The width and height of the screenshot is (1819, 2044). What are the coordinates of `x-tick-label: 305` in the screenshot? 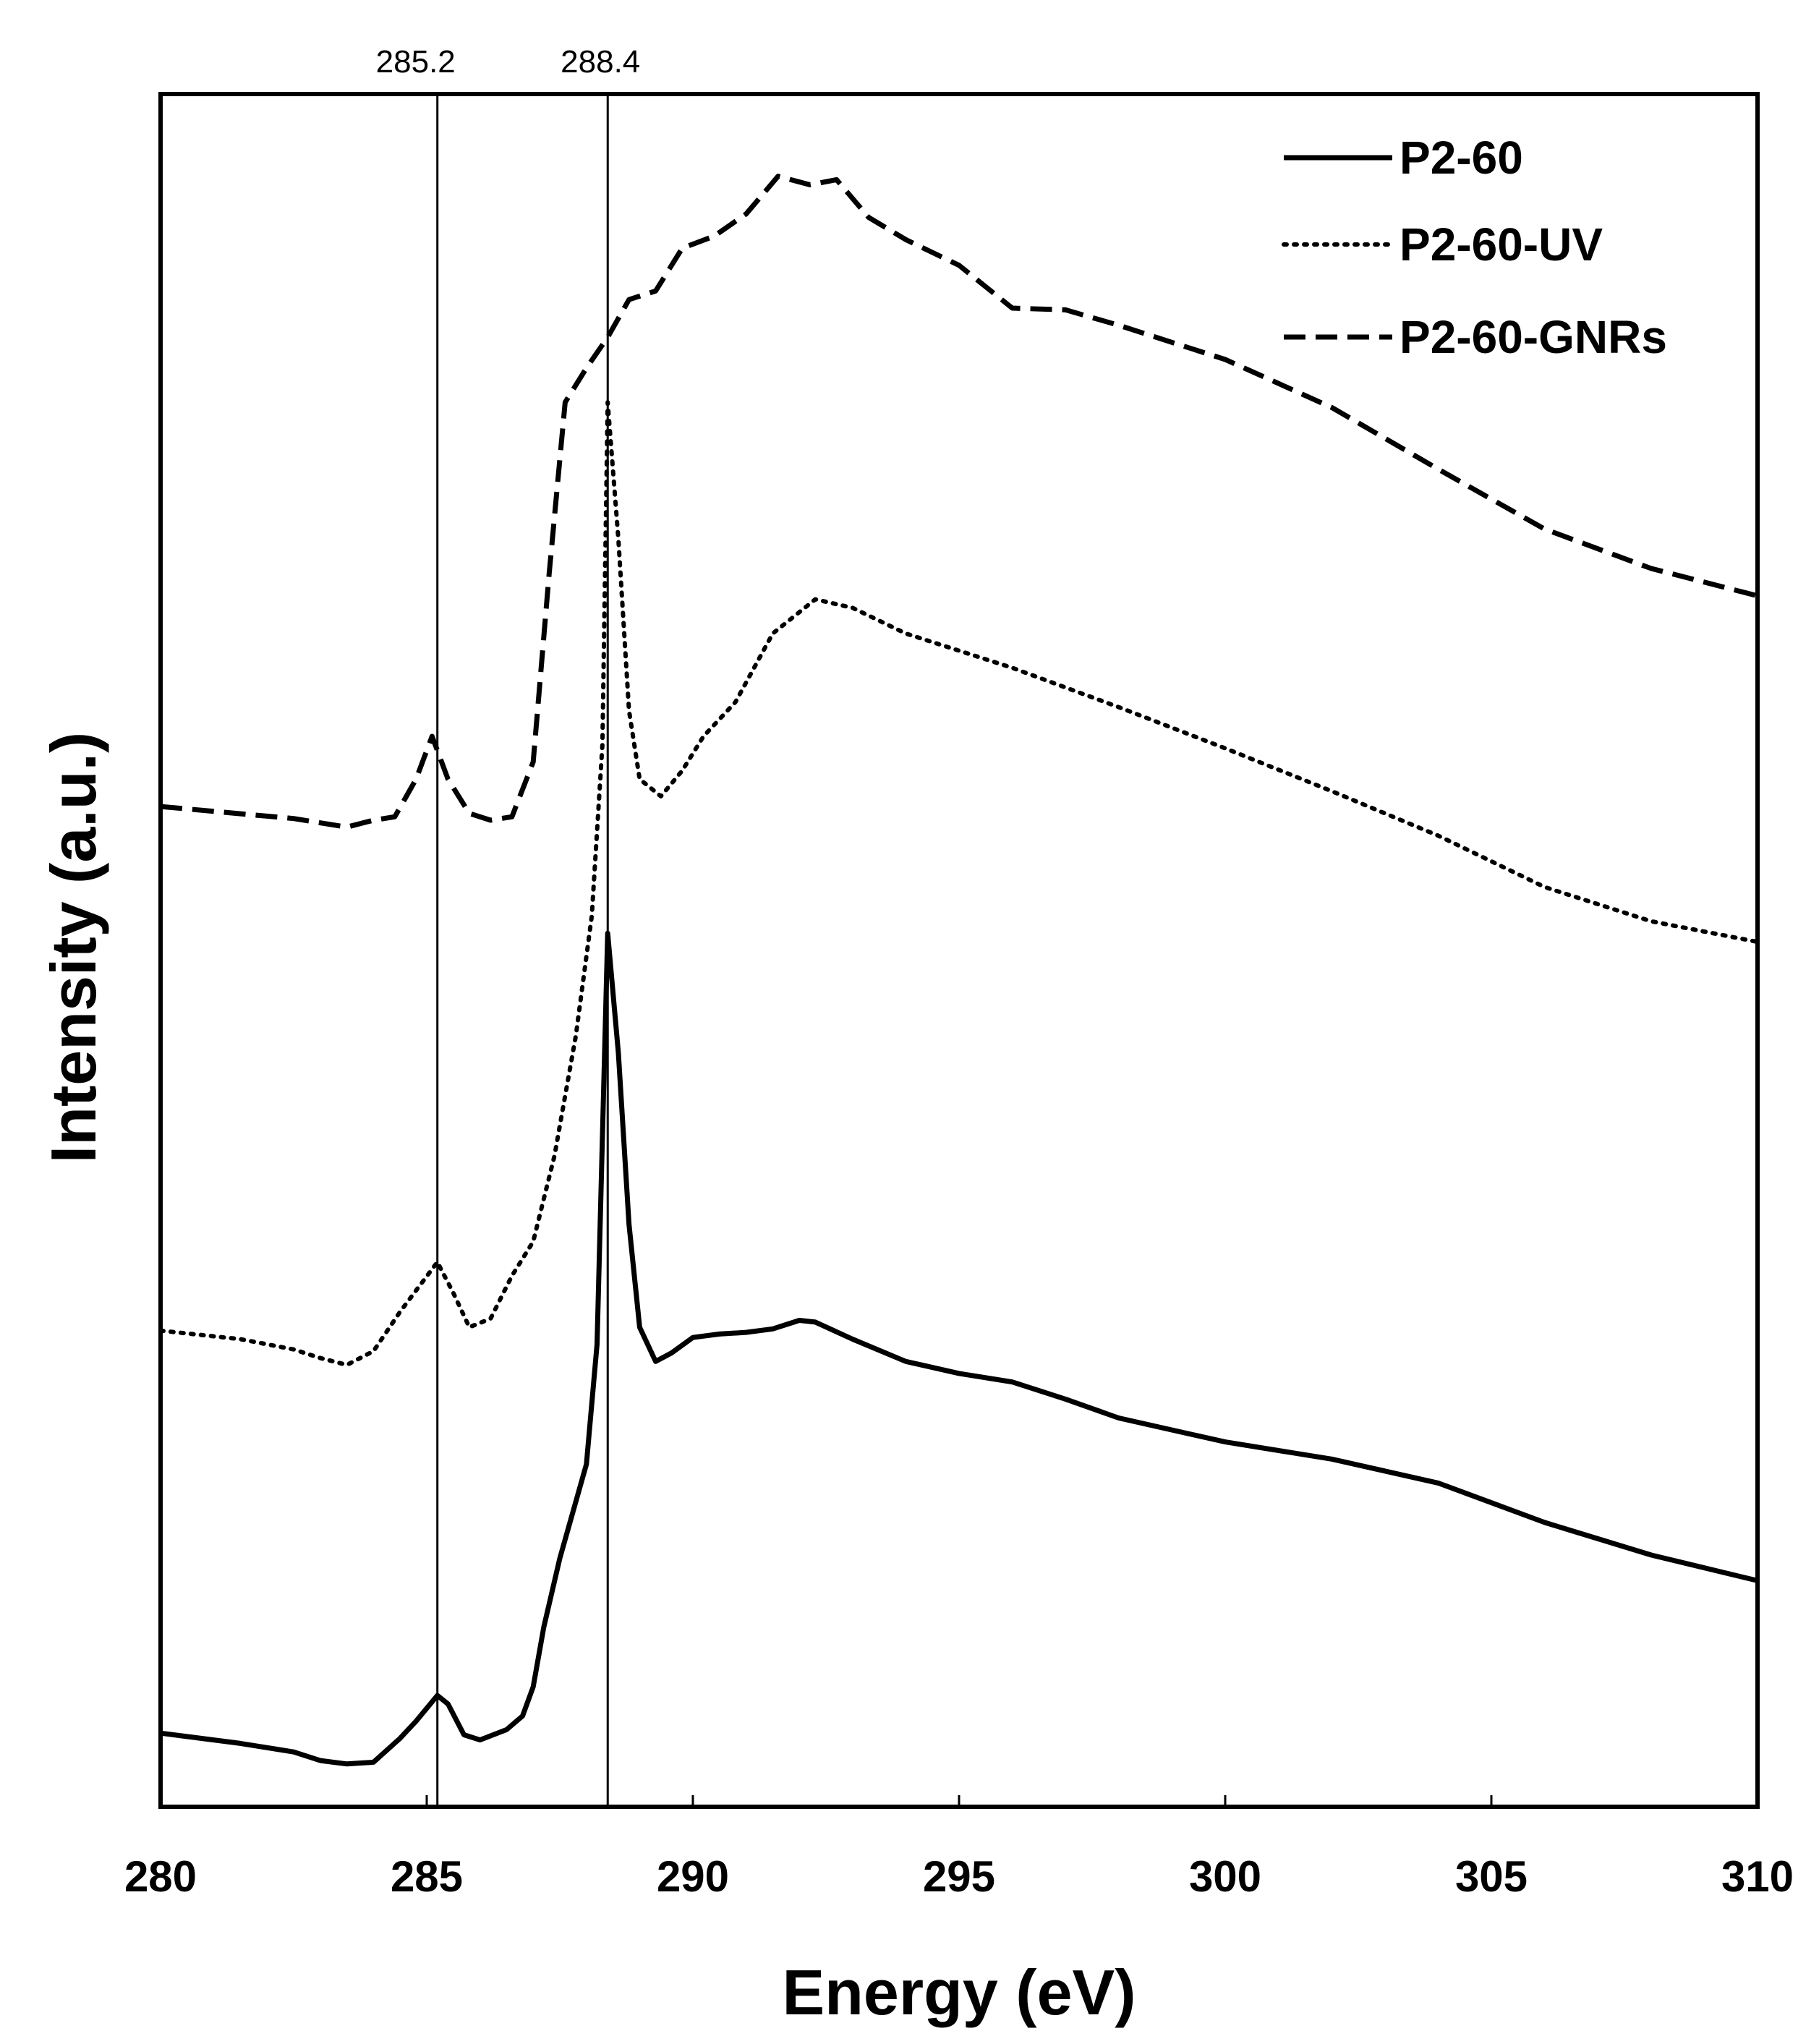 It's located at (1492, 1876).